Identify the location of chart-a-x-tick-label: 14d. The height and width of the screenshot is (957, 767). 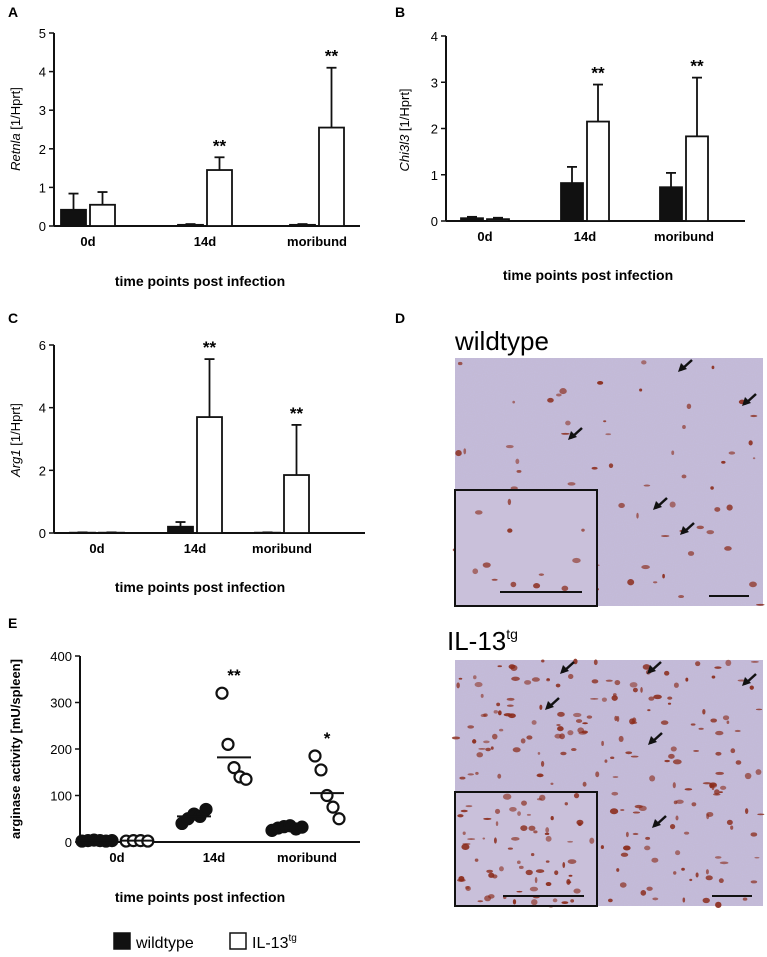
(205, 241).